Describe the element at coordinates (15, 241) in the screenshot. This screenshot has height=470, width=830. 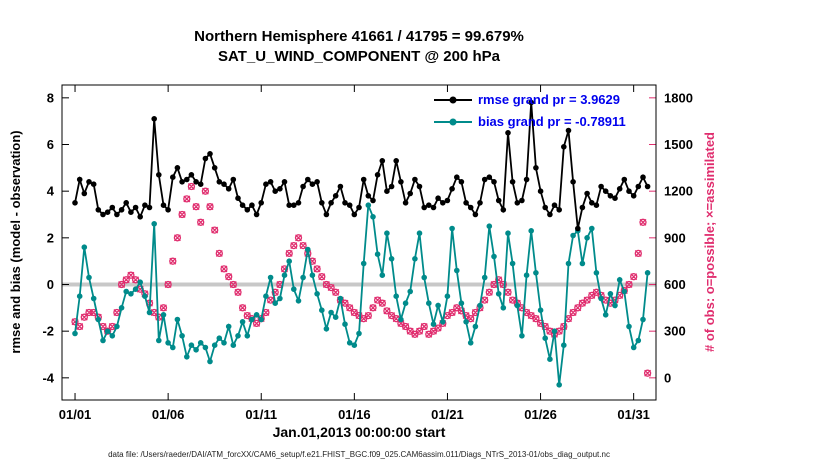
I see `left-axis-label: rmse and bias (model - observation)` at that location.